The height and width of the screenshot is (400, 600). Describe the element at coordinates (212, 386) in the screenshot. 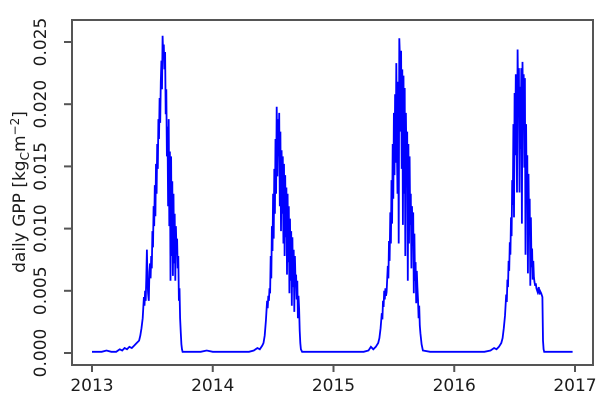

I see `x-tick-label: 2014` at that location.